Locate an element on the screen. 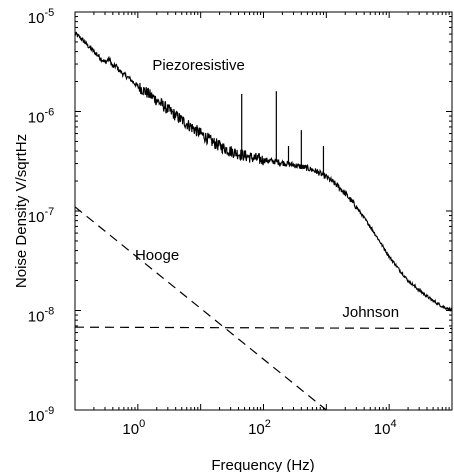 The image size is (454, 472). y-axis-label: Noise Density V/sqrtHz is located at coordinates (21, 211).